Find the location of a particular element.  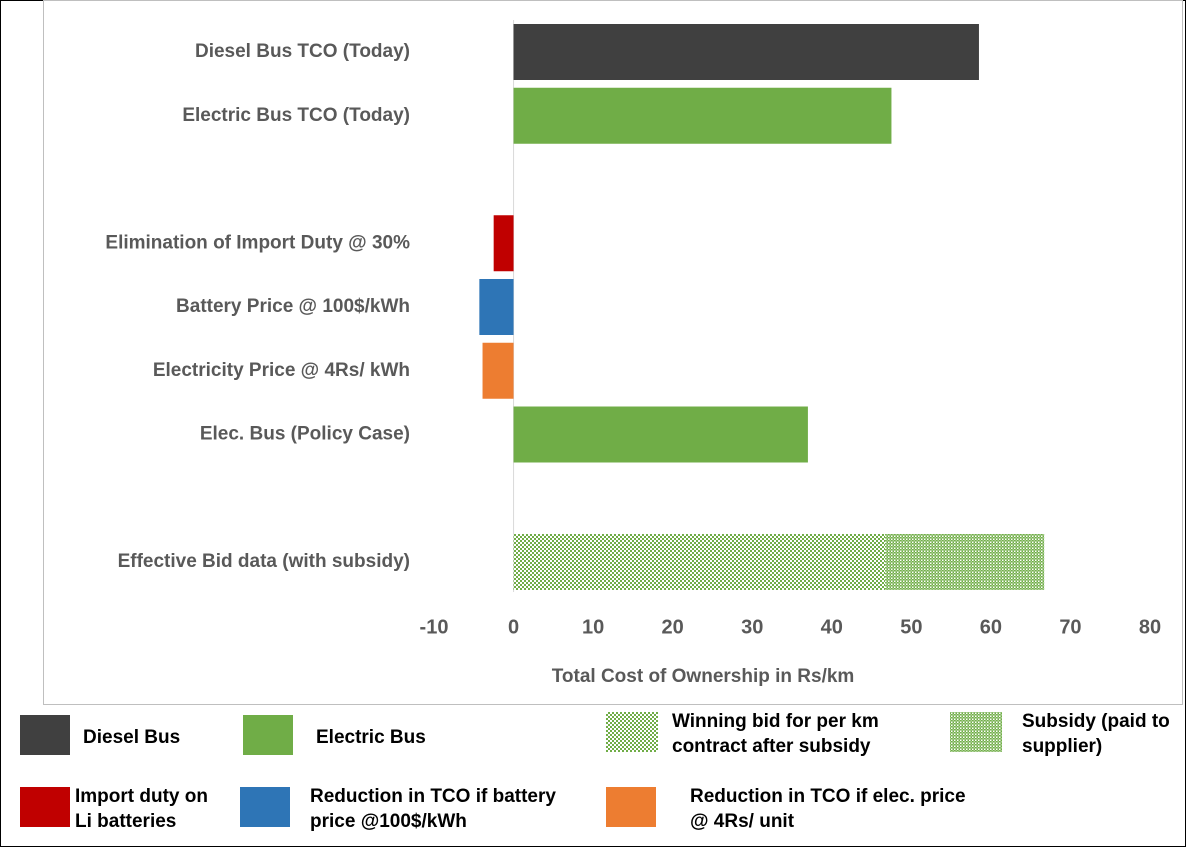

x-tick-label: 50 is located at coordinates (911, 627).